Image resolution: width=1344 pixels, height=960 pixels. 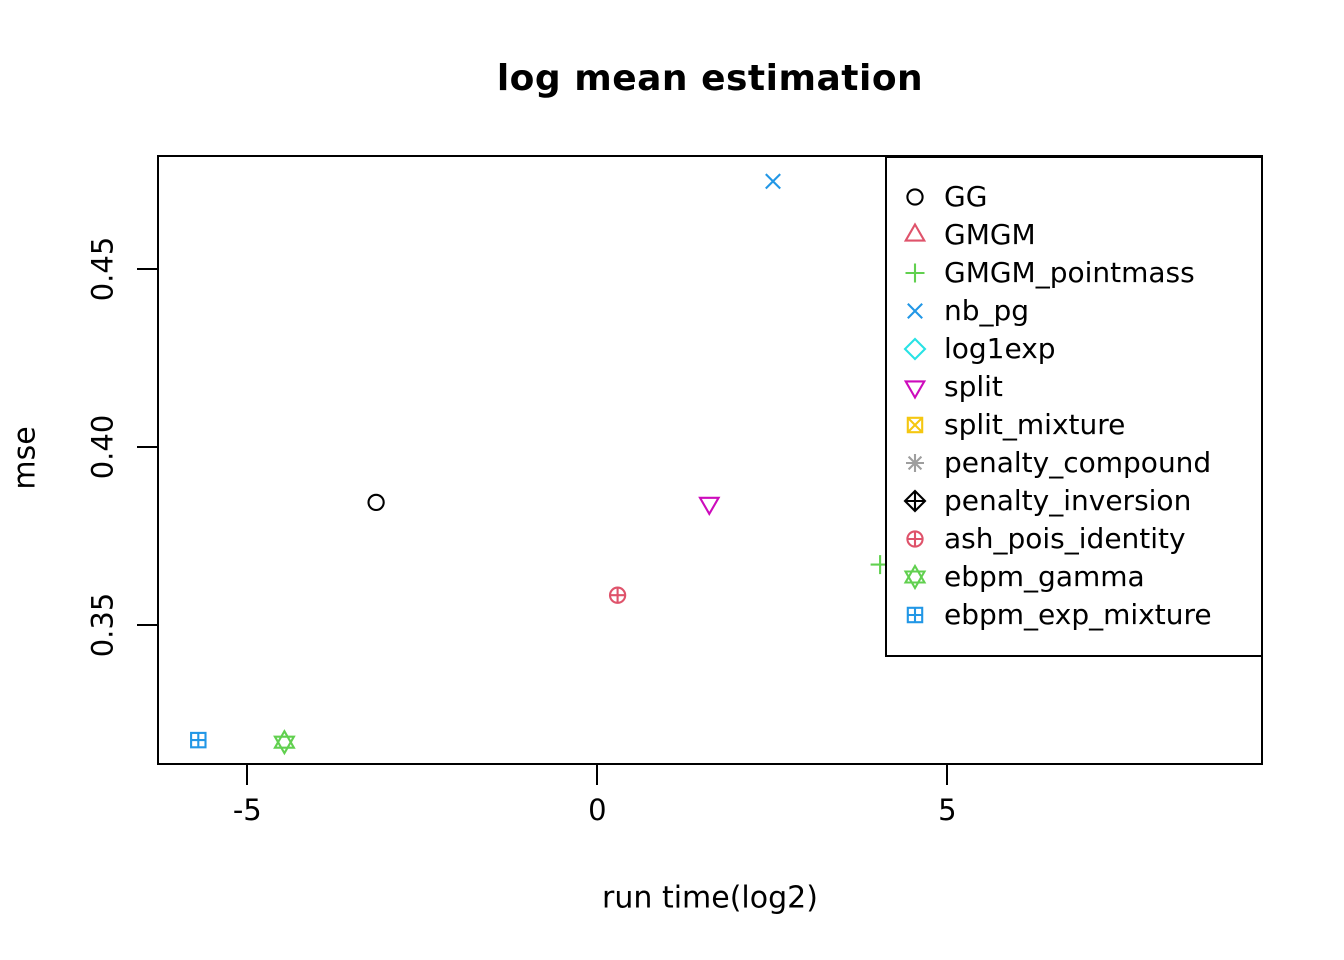 I want to click on legend-label: GMGM_pointmass, so click(x=1069, y=272).